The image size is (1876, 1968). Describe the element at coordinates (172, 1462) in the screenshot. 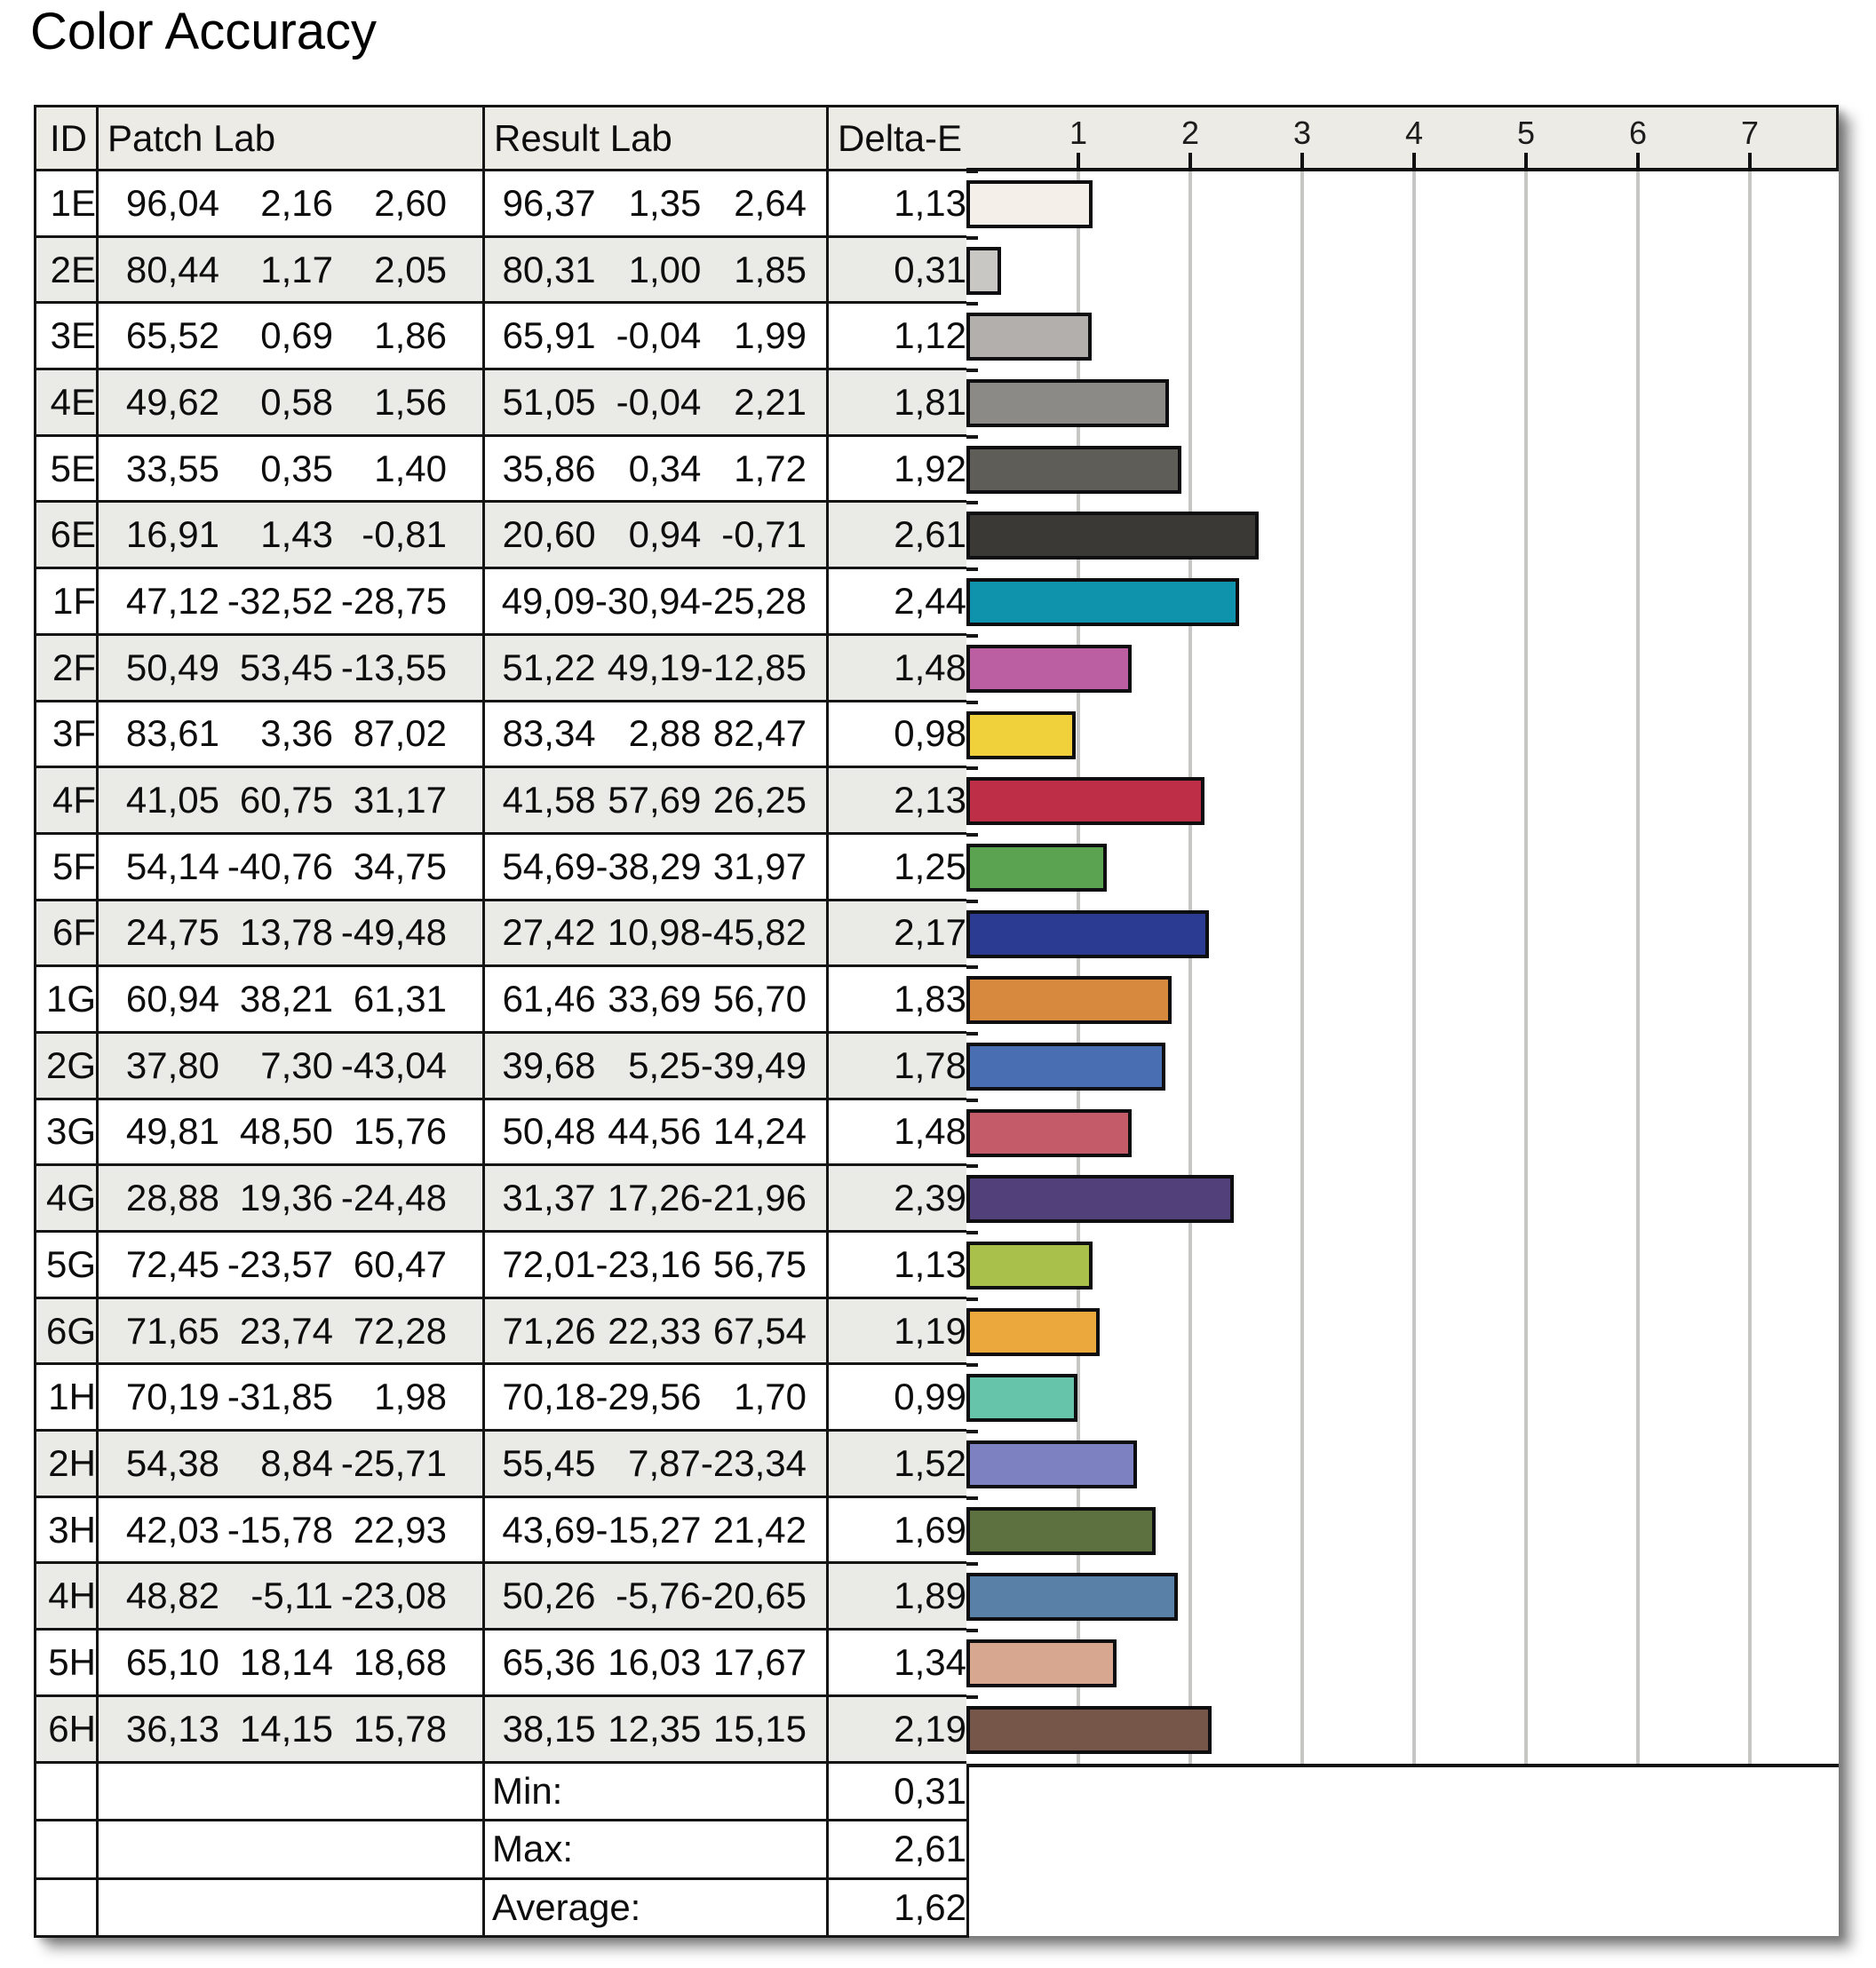

I see `patch-num: 54,38` at that location.